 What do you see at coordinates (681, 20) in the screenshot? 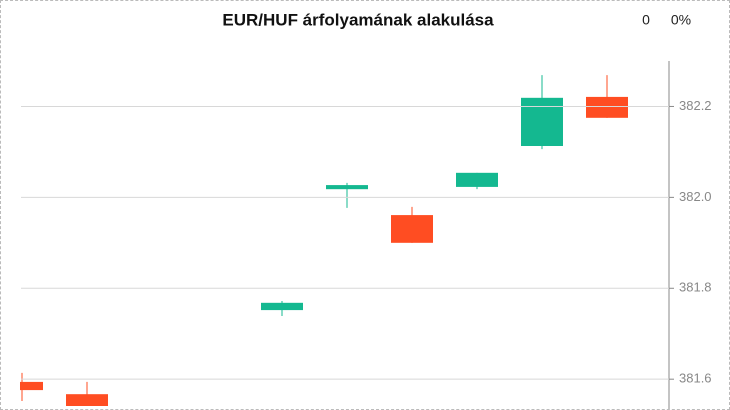
I see `change-percent: 0%` at bounding box center [681, 20].